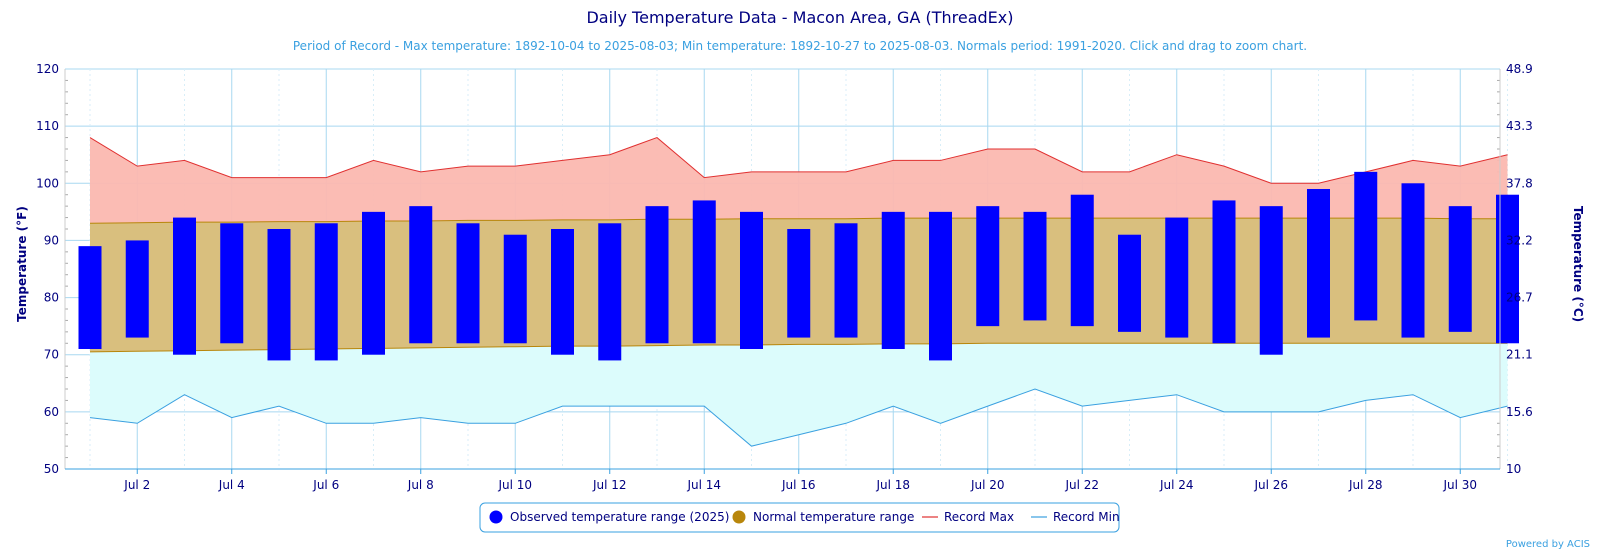 The image size is (1600, 552). Describe the element at coordinates (1365, 485) in the screenshot. I see `x-tick-label-28: Jul 28` at that location.